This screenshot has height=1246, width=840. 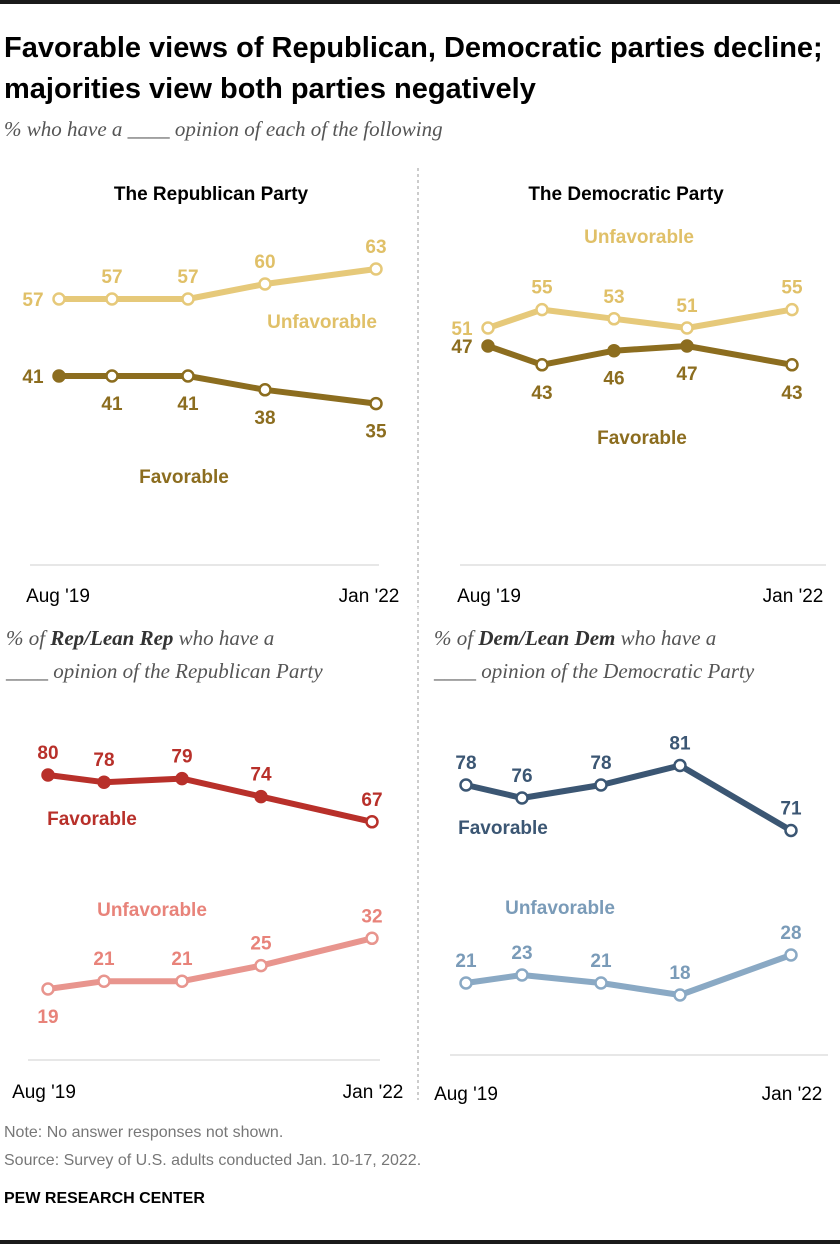 I want to click on data-label: 79, so click(x=181, y=757).